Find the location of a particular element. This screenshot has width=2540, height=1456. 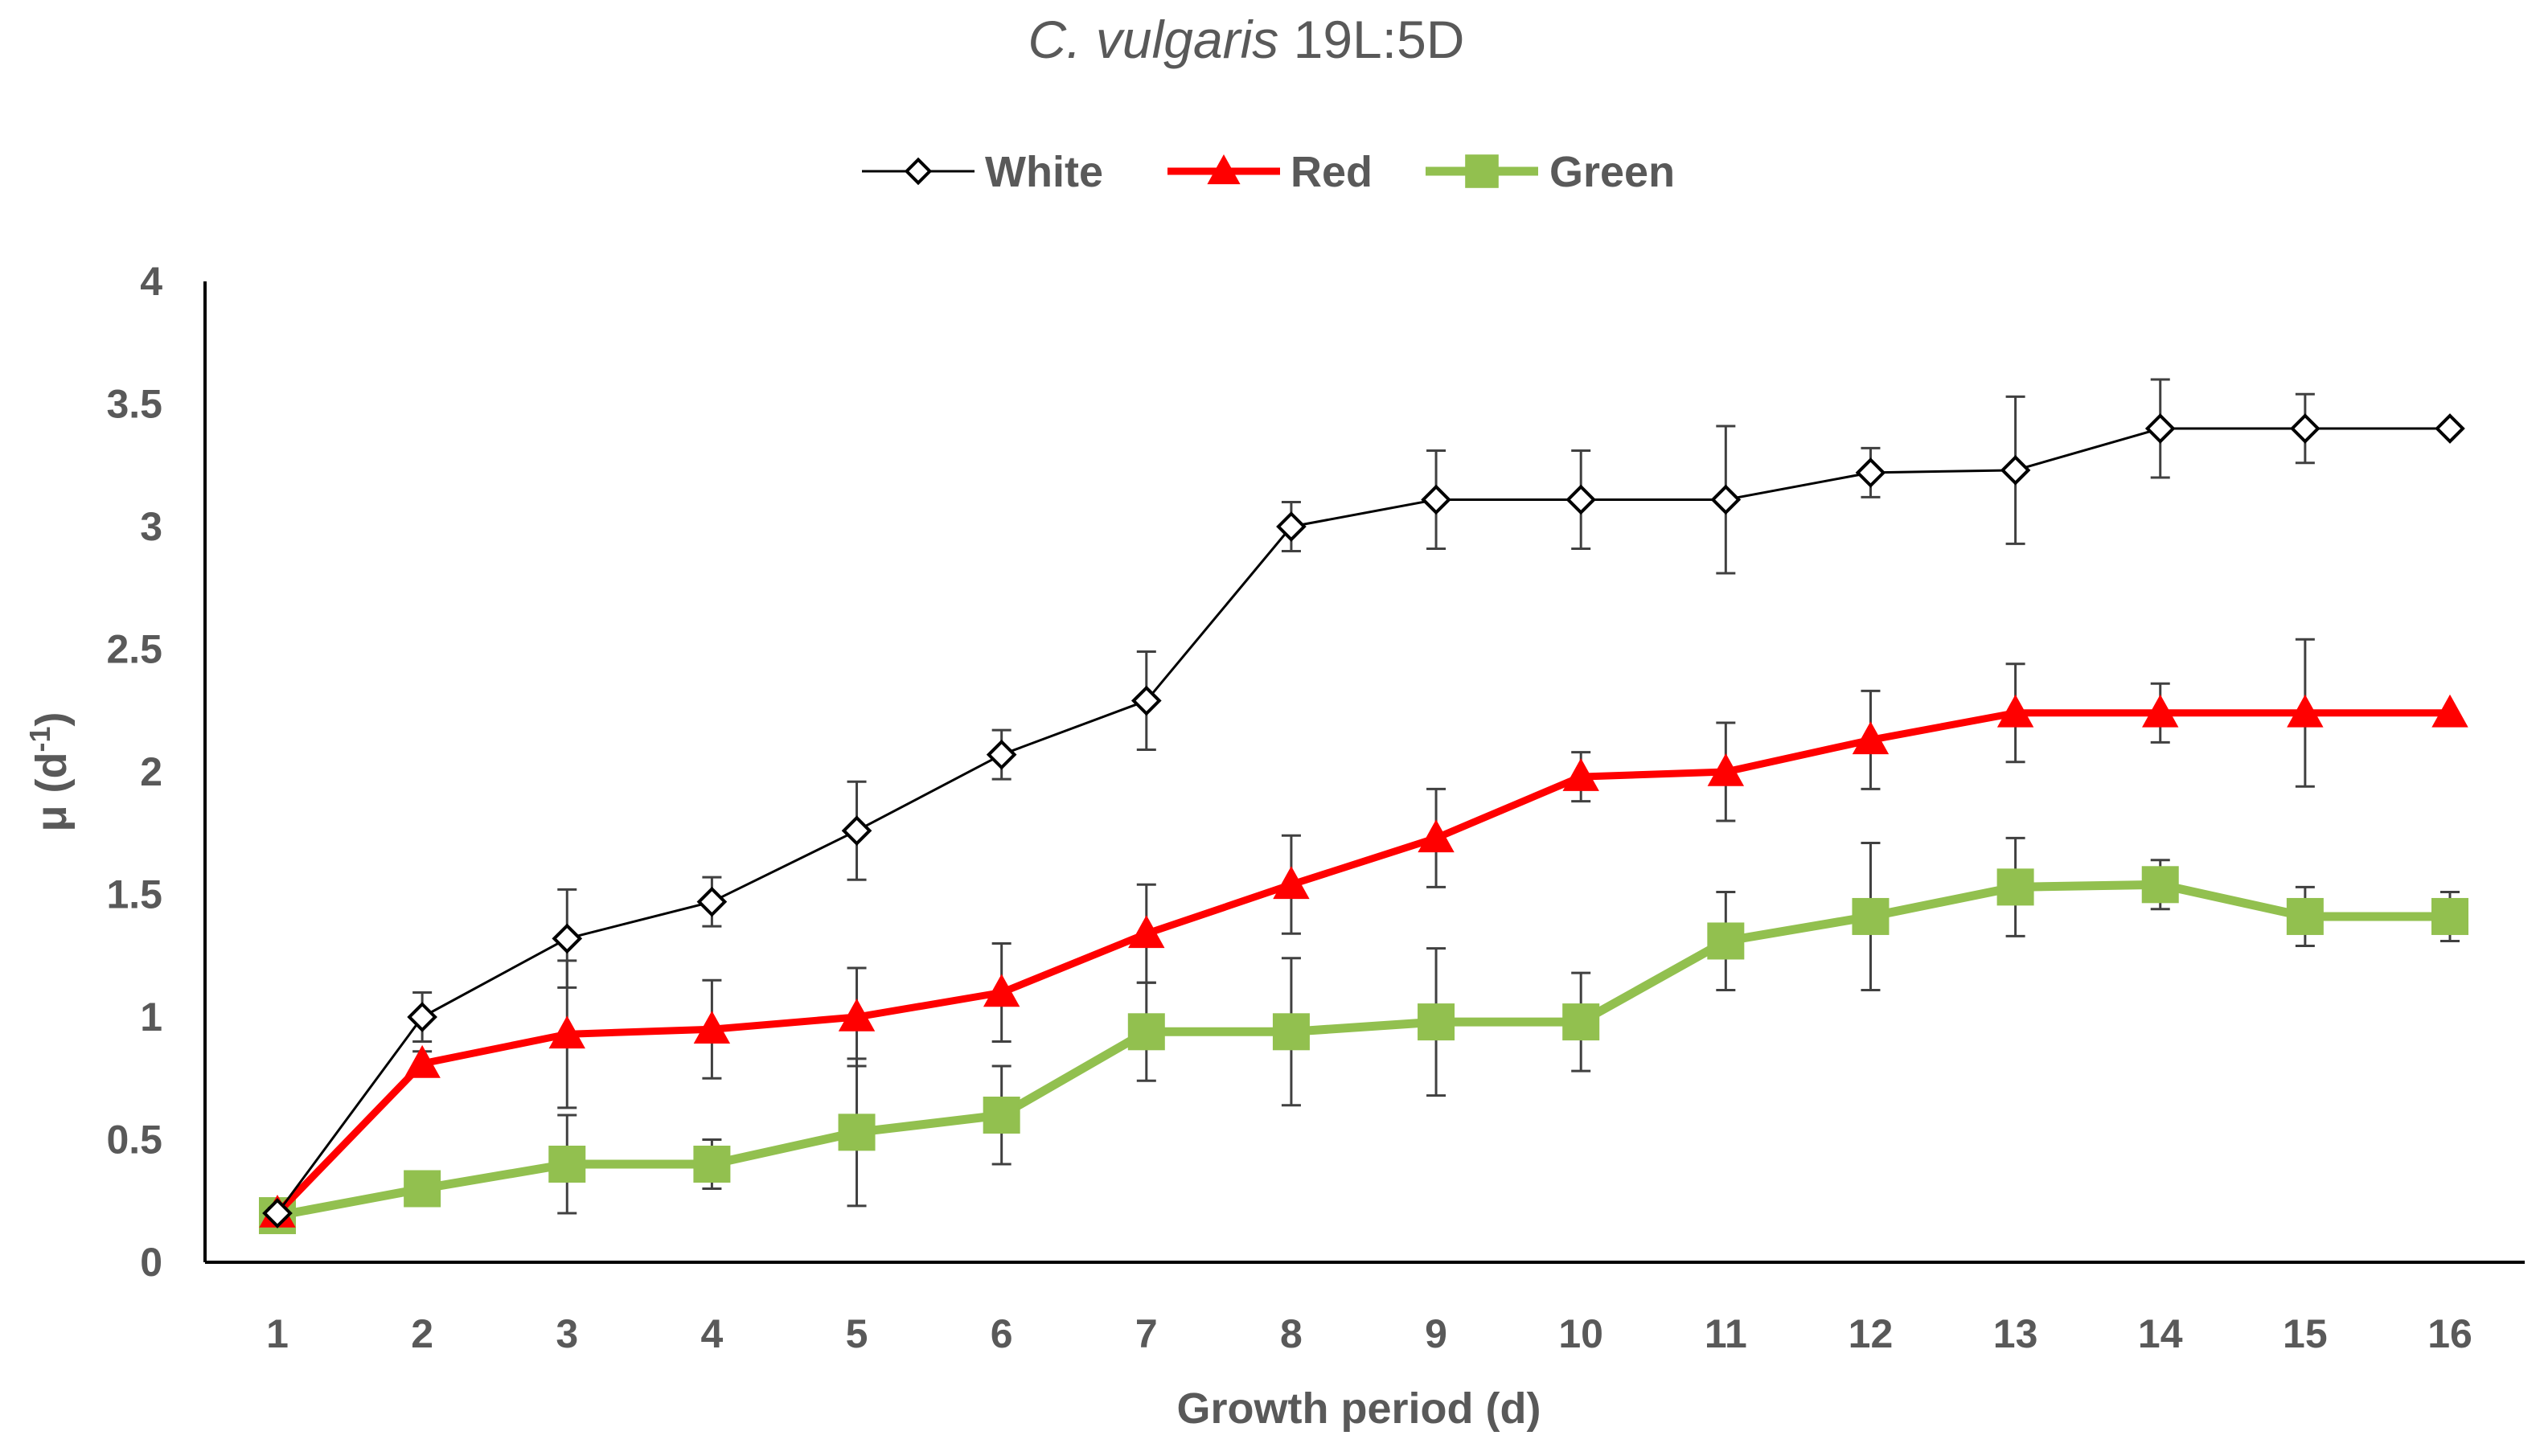

x-tick-label: 16 is located at coordinates (2449, 1333).